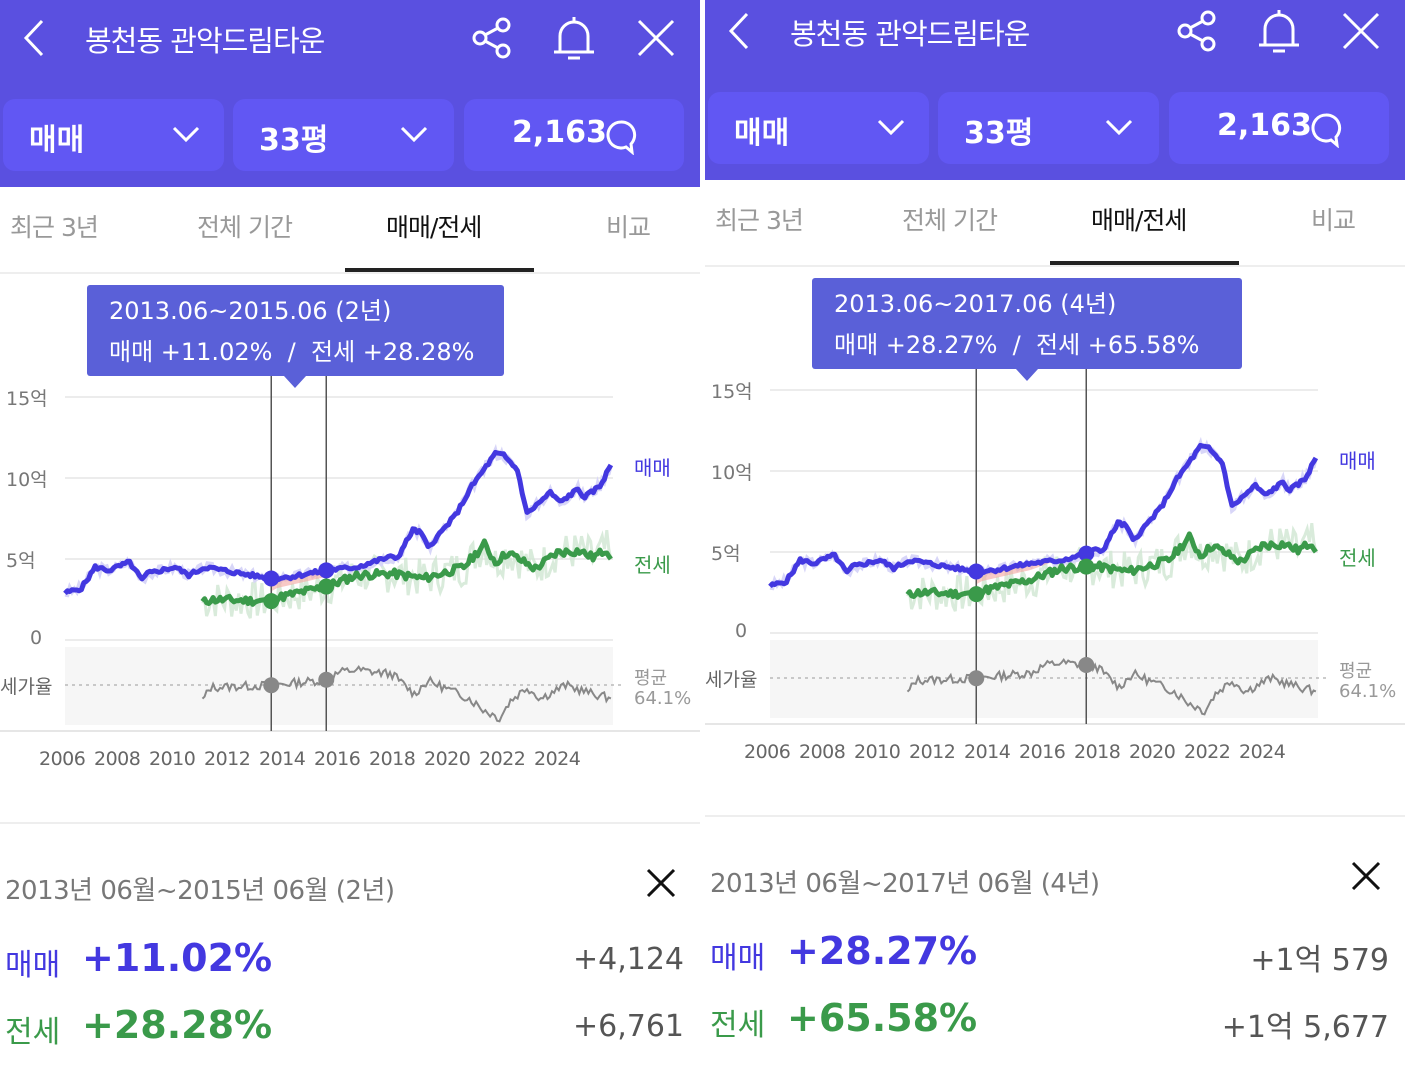  Describe the element at coordinates (1305, 1027) in the screenshot. I see `summary-jeonse-amount: +1억 5,677` at that location.